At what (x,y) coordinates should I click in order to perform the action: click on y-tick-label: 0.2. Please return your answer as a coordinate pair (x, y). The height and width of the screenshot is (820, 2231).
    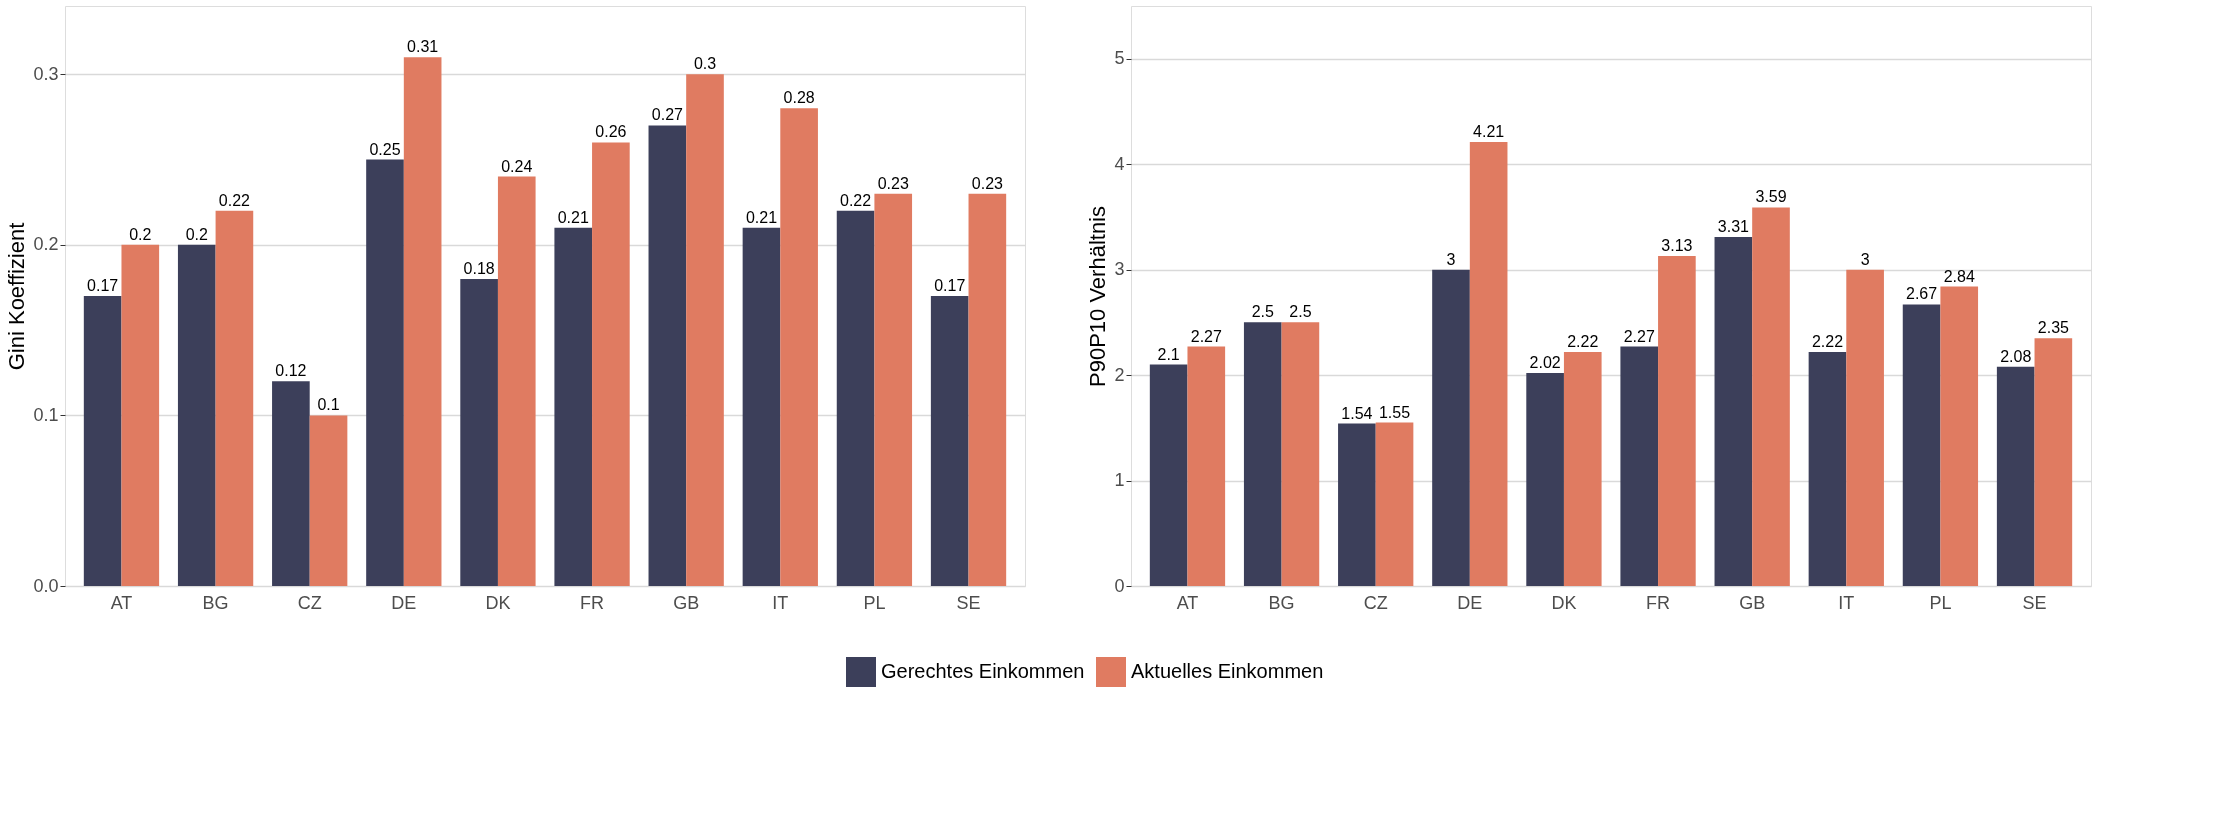
    Looking at the image, I should click on (46, 244).